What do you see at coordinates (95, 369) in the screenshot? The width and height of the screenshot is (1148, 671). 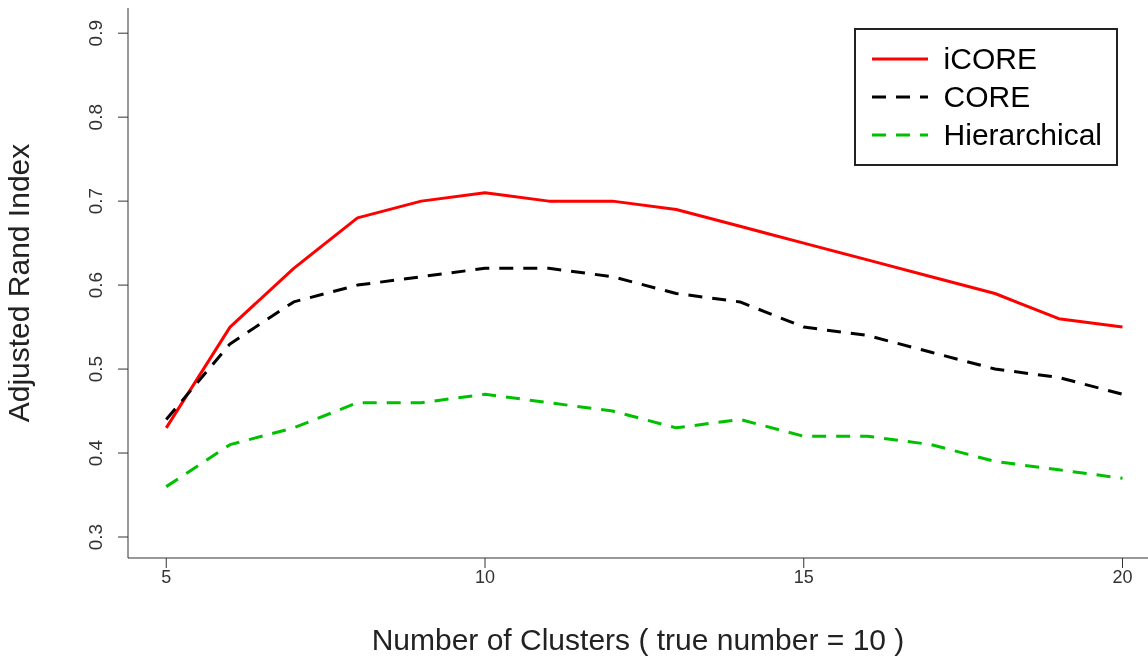 I see `y-tick-label: 0.5` at bounding box center [95, 369].